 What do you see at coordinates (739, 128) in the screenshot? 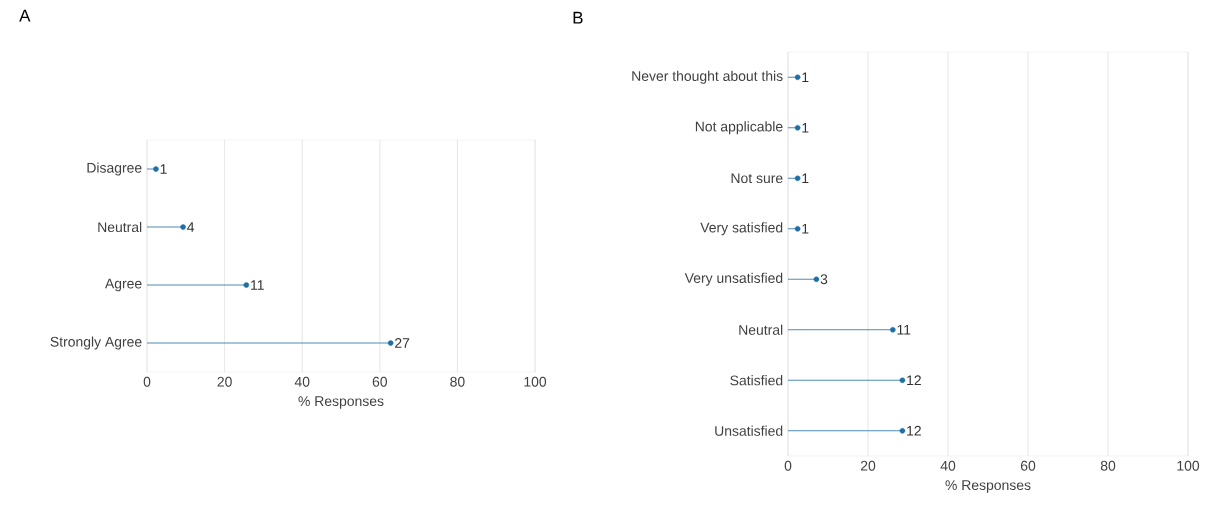
I see `y-tick-label: Not applicable` at bounding box center [739, 128].